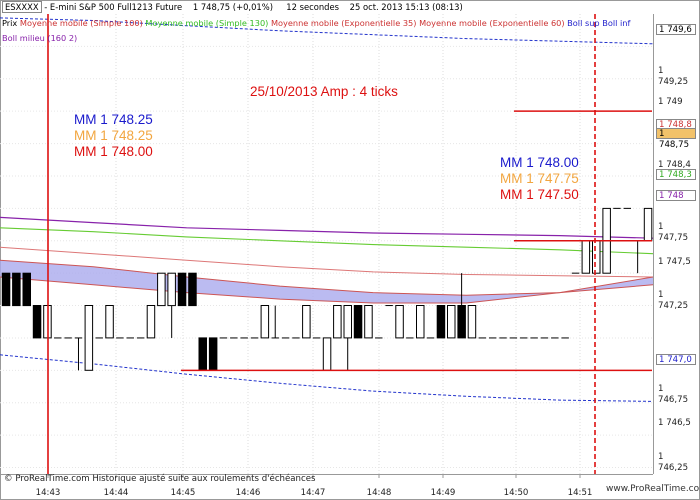 The image size is (700, 500). Describe the element at coordinates (345, 23) in the screenshot. I see `legend-item: Moyenne mobile (Exponentielle 35)` at that location.